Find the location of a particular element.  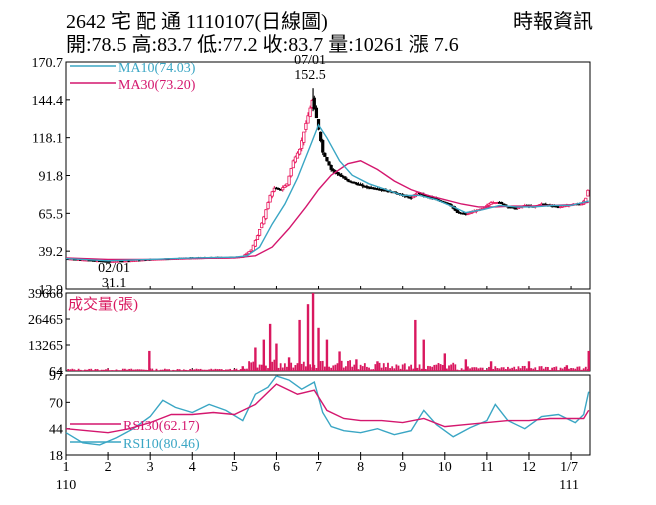

rsi-tick-label: 18 is located at coordinates (56, 456).